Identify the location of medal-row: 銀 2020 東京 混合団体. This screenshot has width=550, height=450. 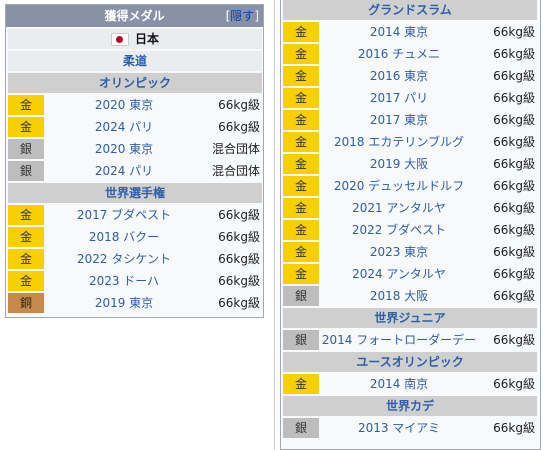
(135, 149).